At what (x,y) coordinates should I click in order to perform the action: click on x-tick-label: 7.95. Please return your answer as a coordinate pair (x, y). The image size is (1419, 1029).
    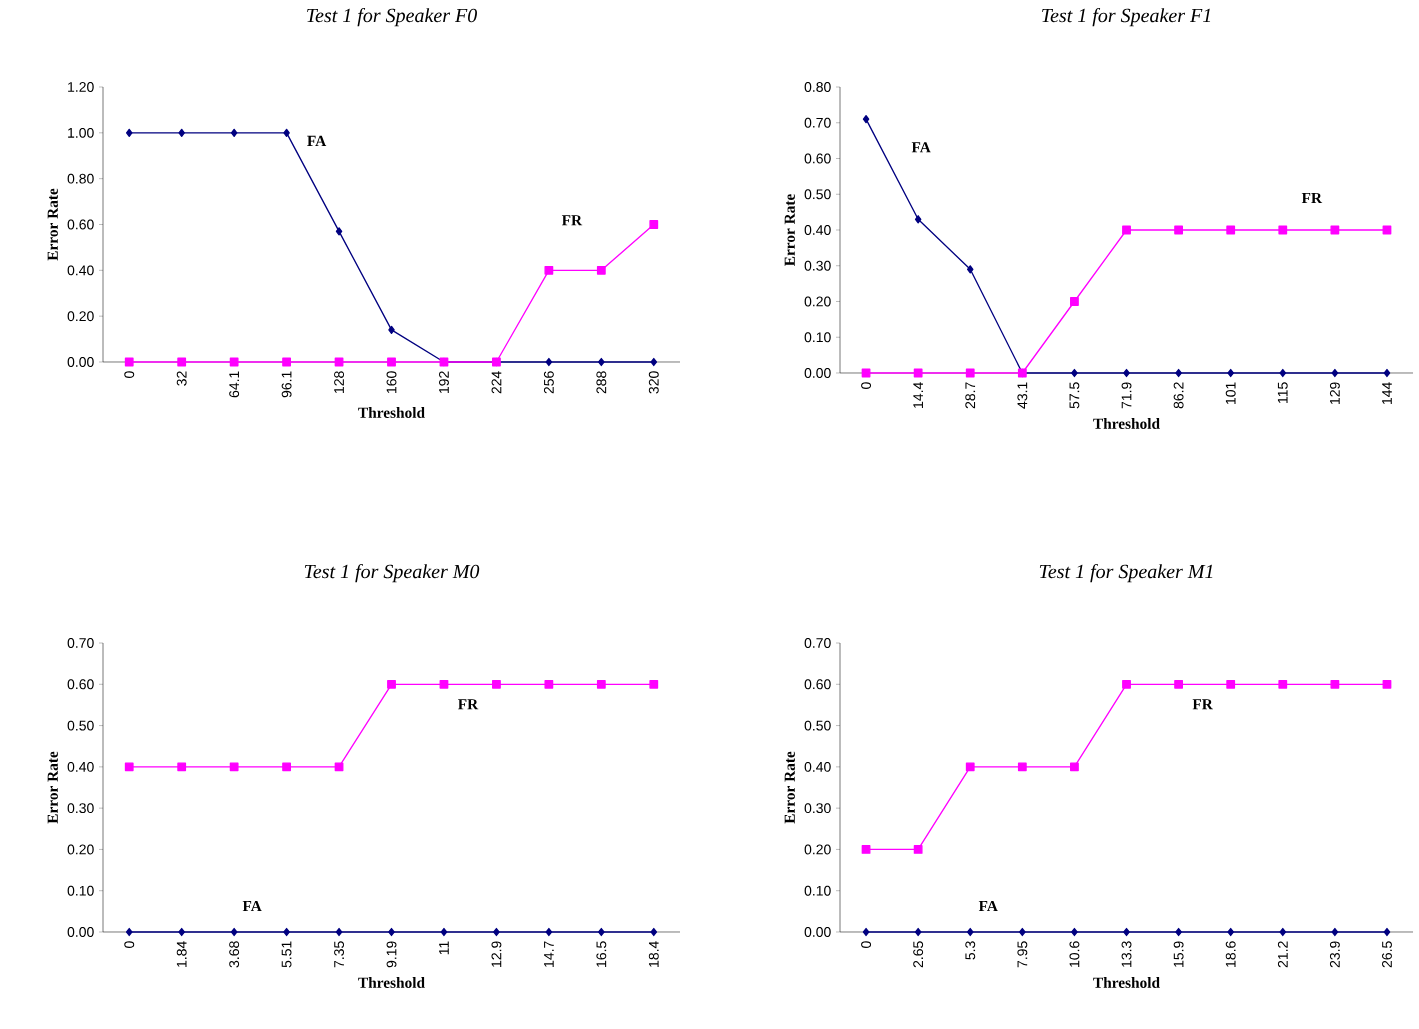
    Looking at the image, I should click on (1022, 954).